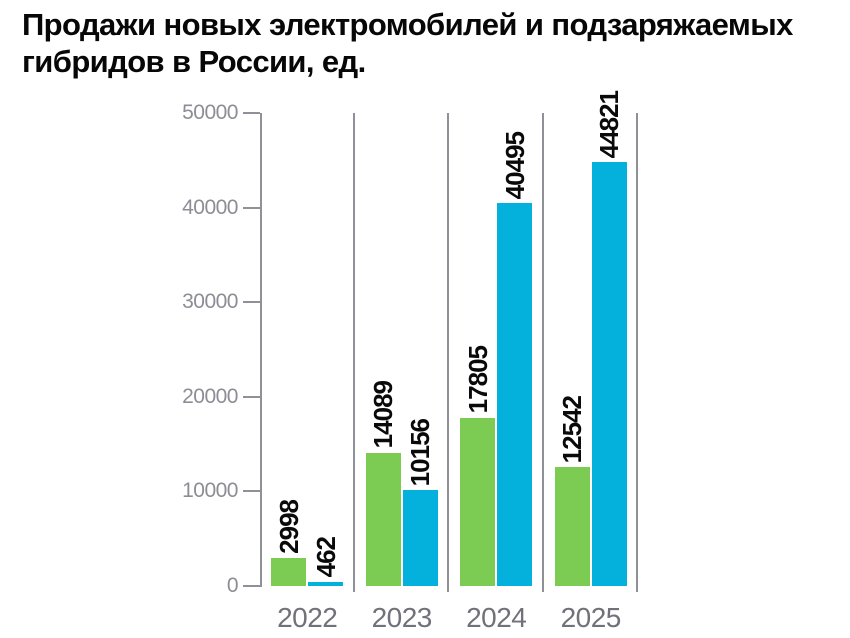  Describe the element at coordinates (210, 112) in the screenshot. I see `y-axis-tick-label: 50000` at that location.